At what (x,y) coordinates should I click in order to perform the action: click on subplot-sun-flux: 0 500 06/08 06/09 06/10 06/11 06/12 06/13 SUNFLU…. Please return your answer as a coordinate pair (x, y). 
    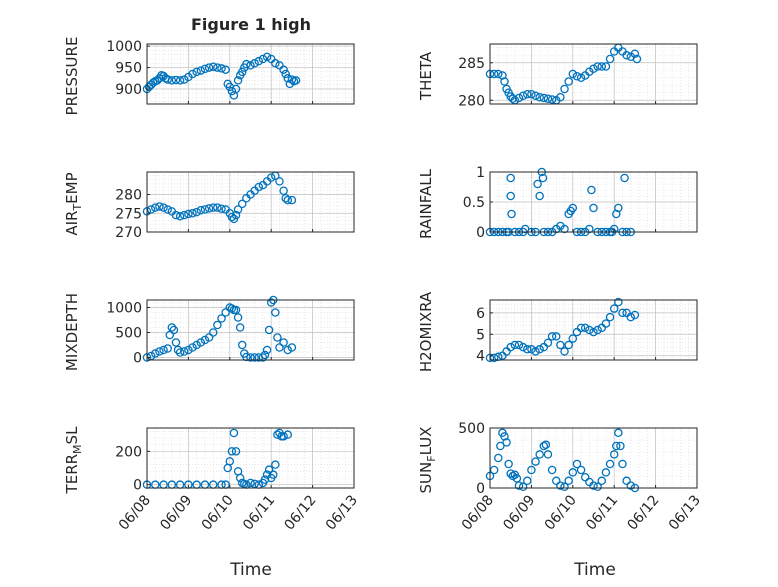
    Looking at the image, I should click on (560, 477).